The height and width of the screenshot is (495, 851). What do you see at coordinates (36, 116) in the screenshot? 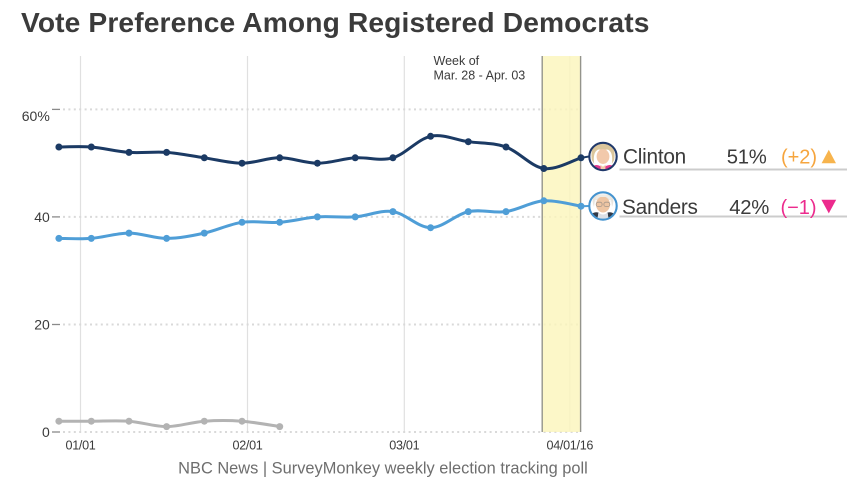
I see `svg-text: 60%` at bounding box center [36, 116].